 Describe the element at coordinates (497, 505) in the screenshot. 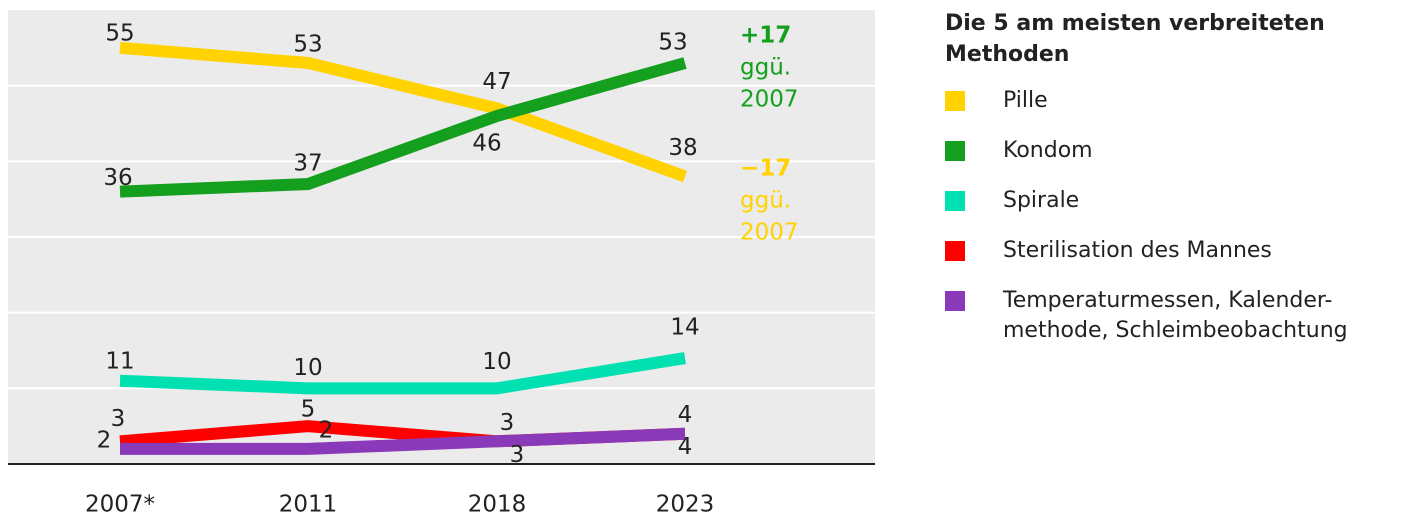

I see `x-tick-label: 2018` at that location.